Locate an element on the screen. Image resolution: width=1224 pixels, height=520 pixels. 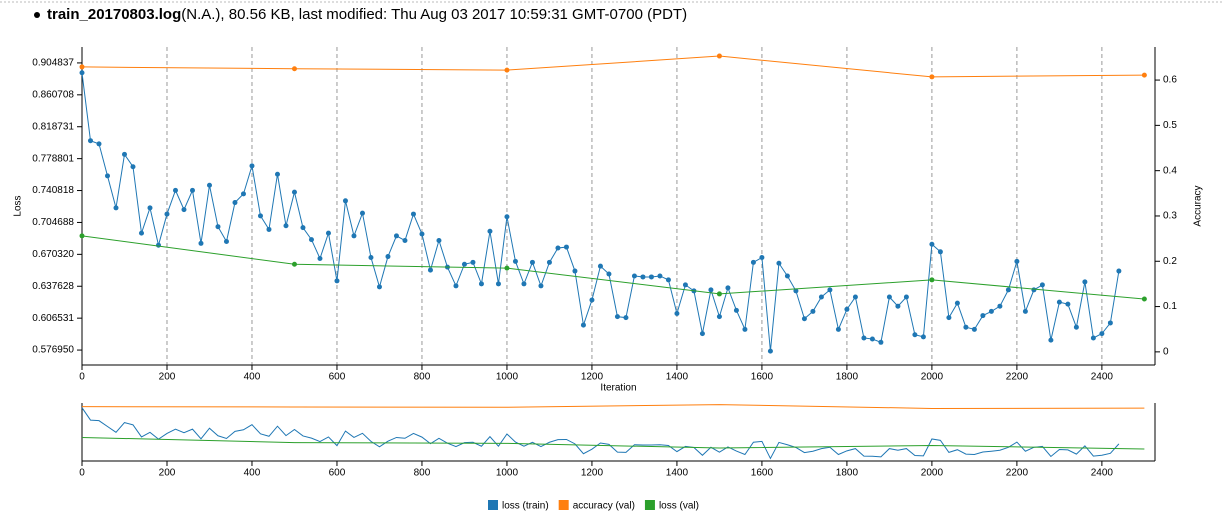
legend-label: loss (train) is located at coordinates (525, 506).